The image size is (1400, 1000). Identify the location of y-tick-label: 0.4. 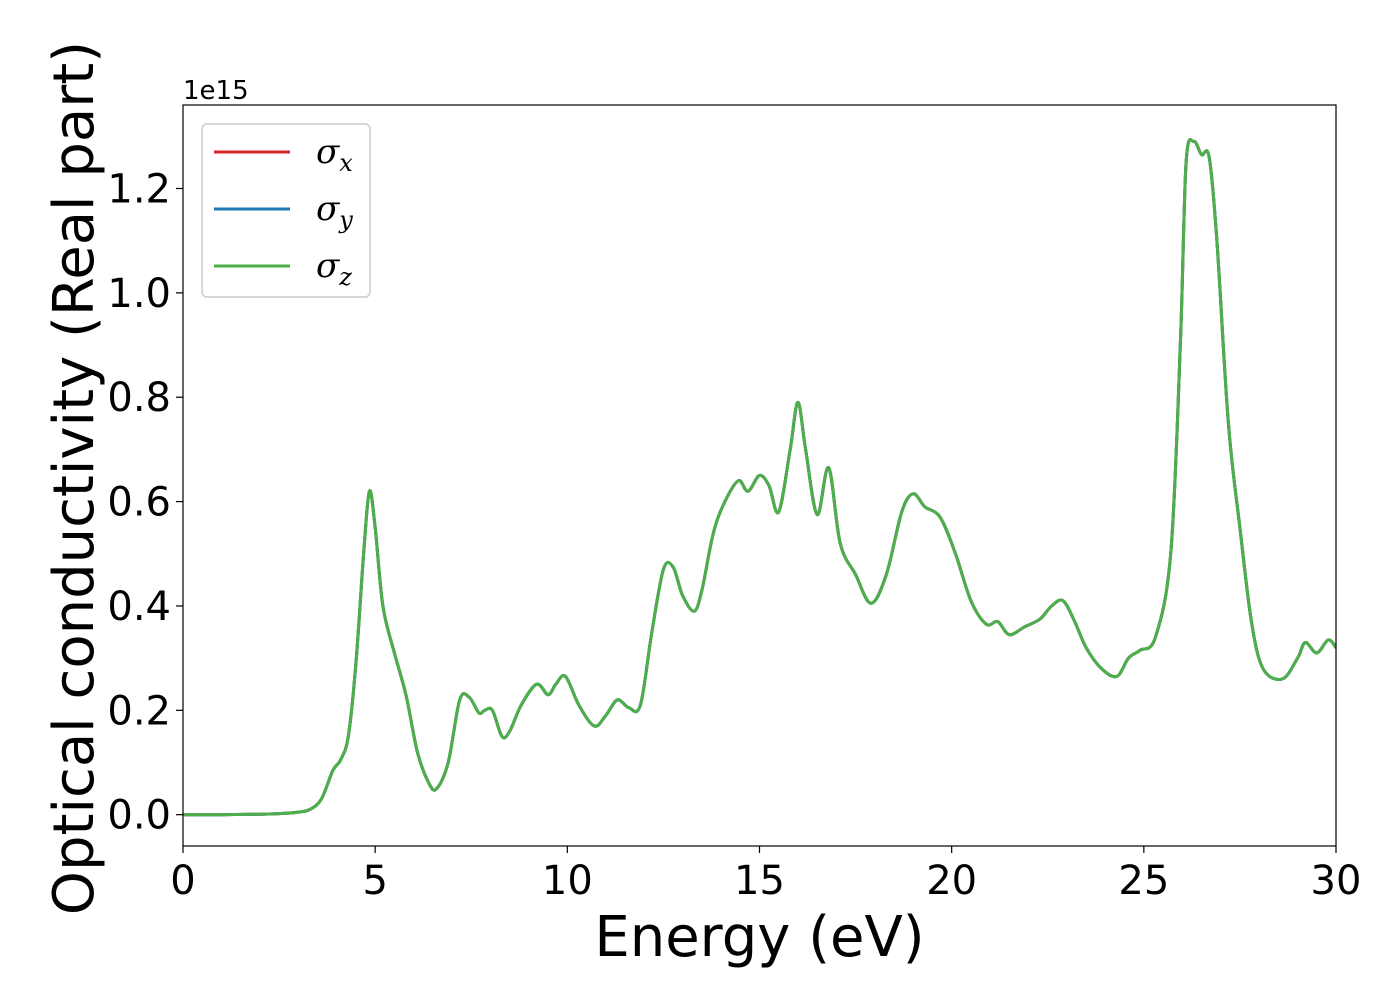
(139, 607).